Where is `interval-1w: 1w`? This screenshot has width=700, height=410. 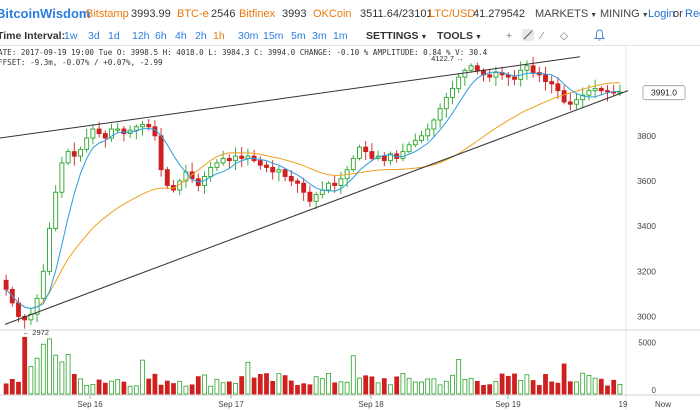 interval-1w: 1w is located at coordinates (71, 36).